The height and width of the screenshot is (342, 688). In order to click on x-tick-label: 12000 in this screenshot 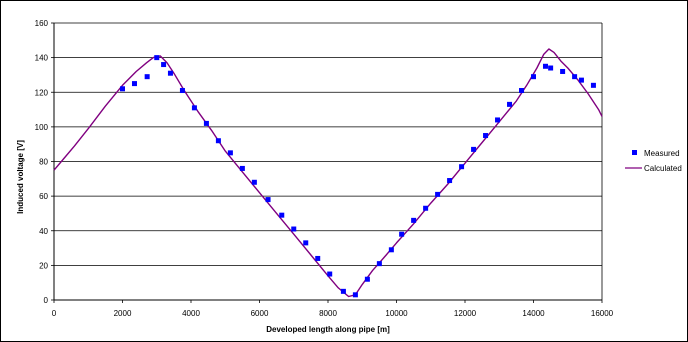, I will do `click(465, 313)`.